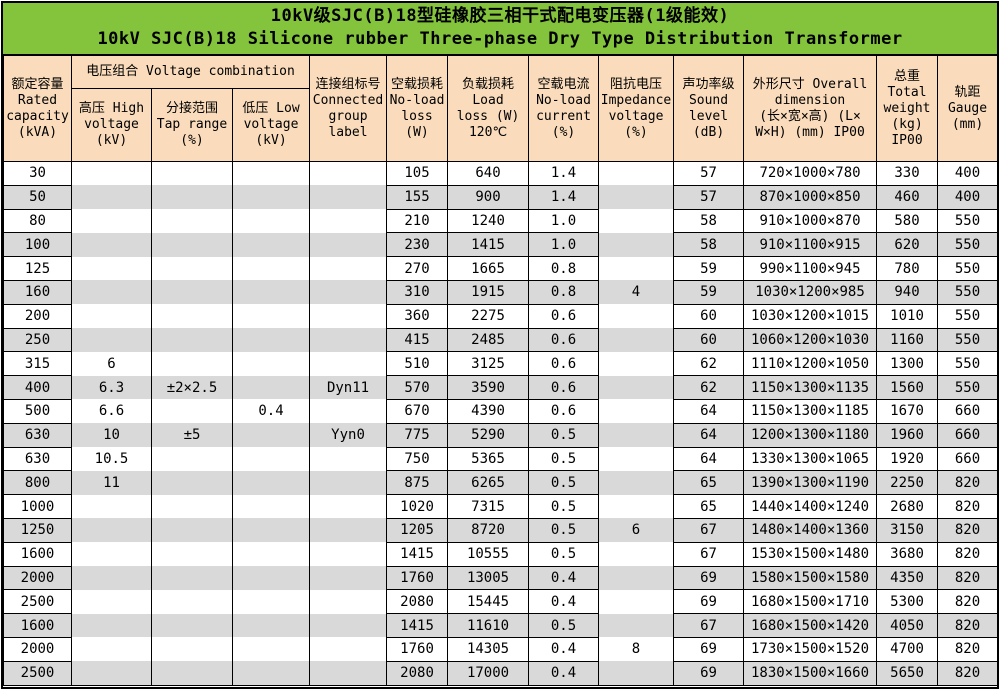 The height and width of the screenshot is (690, 1000). I want to click on cell-total-weight: 4700, so click(907, 649).